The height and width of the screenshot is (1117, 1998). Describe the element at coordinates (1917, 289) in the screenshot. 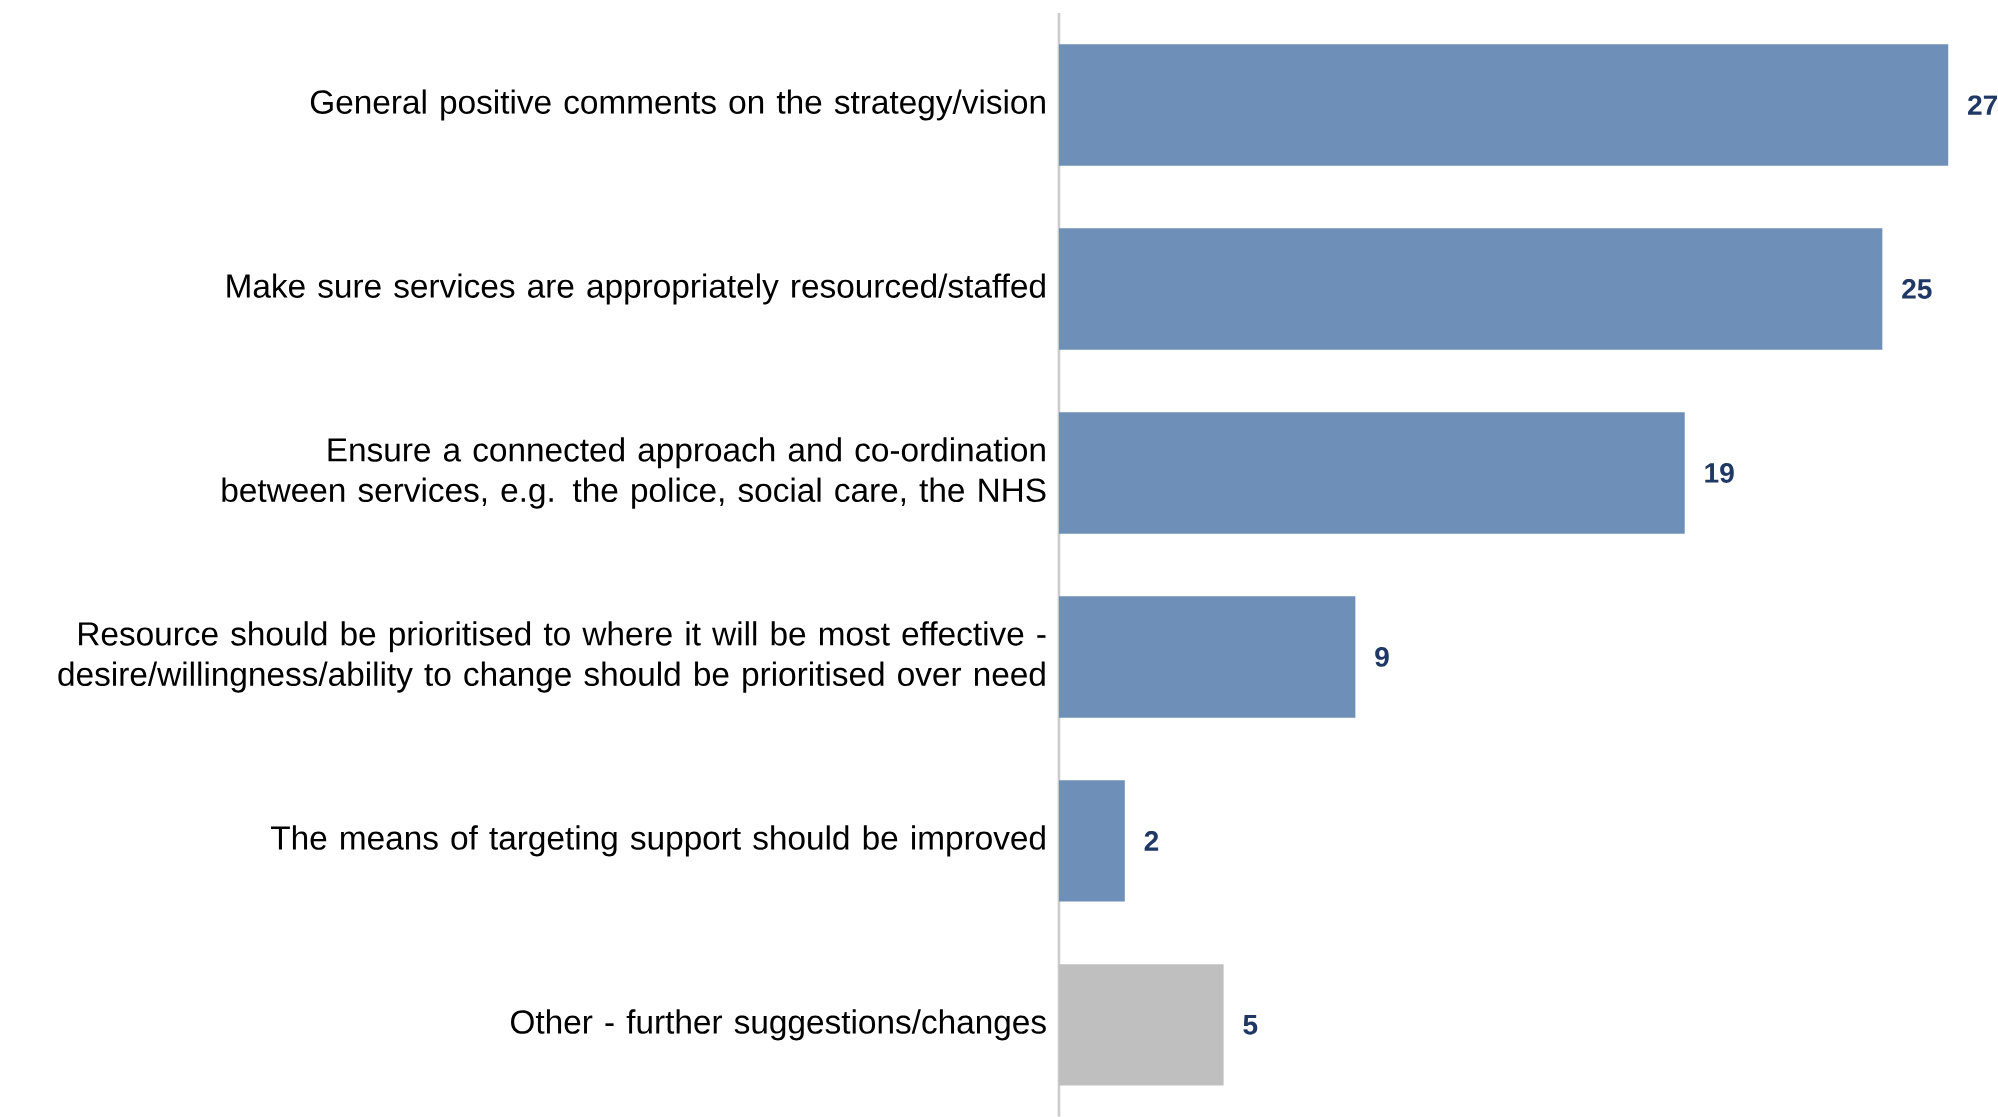

I see `data-label: 25` at that location.